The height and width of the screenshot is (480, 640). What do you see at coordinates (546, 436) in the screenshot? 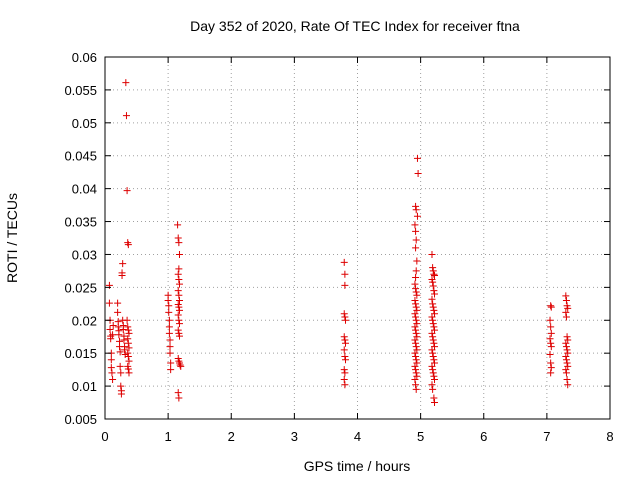
I see `x-tick-label: 7` at bounding box center [546, 436].